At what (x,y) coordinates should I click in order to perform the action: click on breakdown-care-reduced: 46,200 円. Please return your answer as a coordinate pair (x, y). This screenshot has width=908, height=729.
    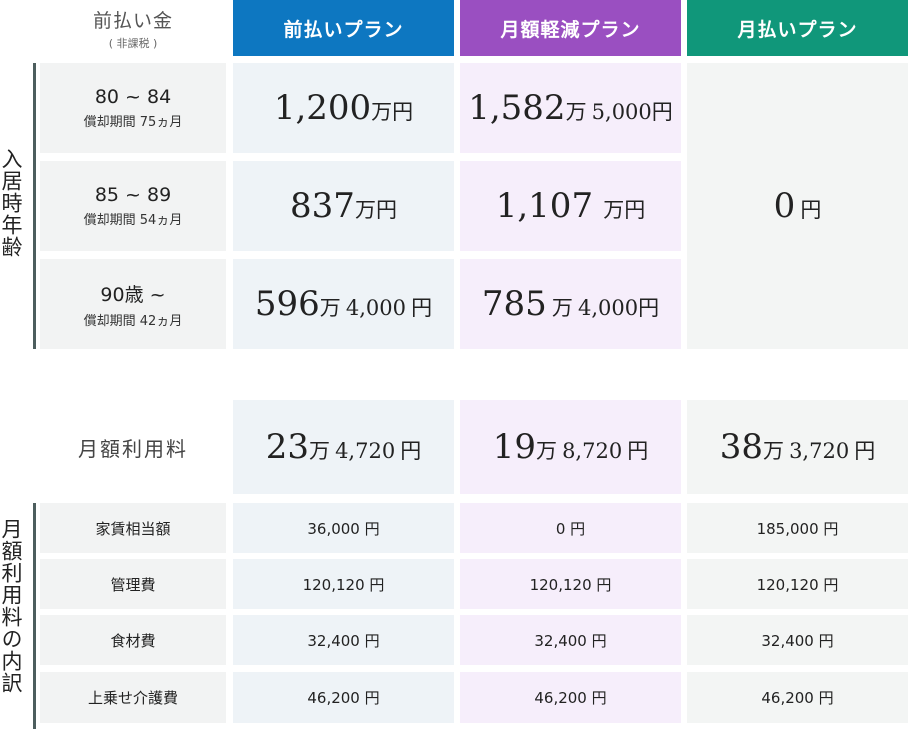
    Looking at the image, I should click on (570, 697).